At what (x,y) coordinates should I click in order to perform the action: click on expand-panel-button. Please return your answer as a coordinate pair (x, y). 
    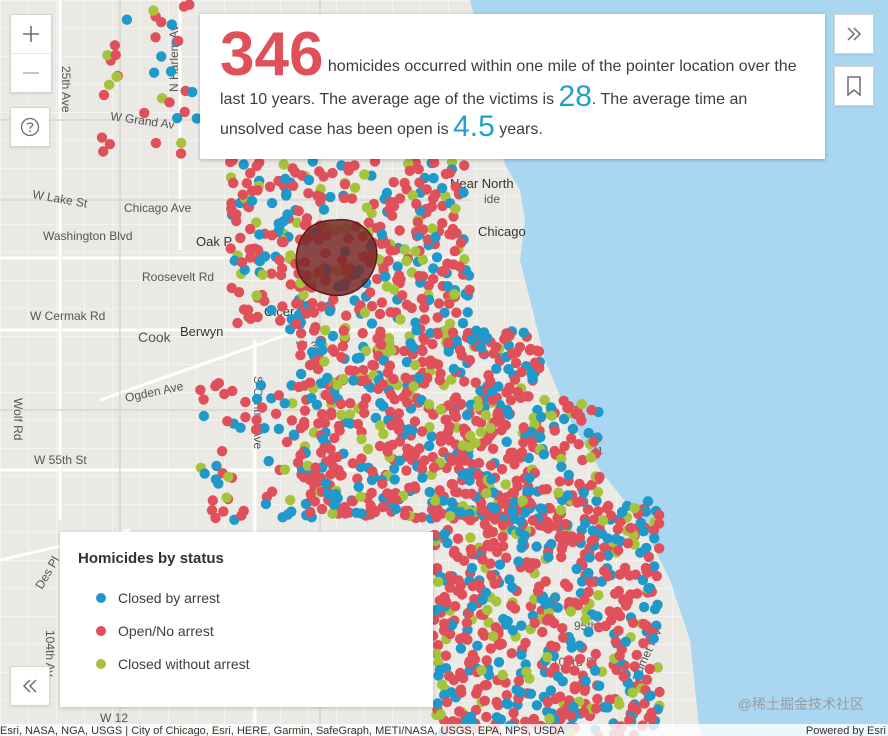
    Looking at the image, I should click on (854, 34).